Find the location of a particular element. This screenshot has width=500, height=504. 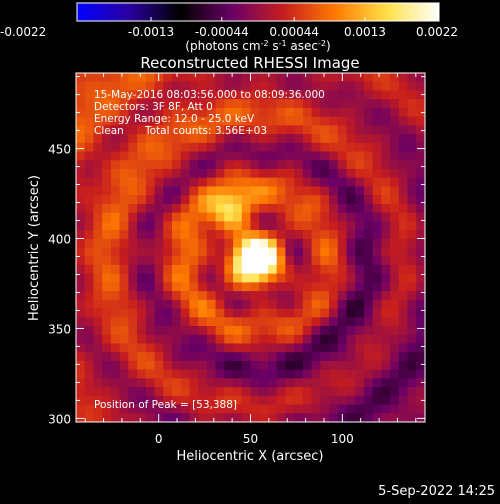

annotation-peak-position: Position of Peak = [53,388] is located at coordinates (165, 405).